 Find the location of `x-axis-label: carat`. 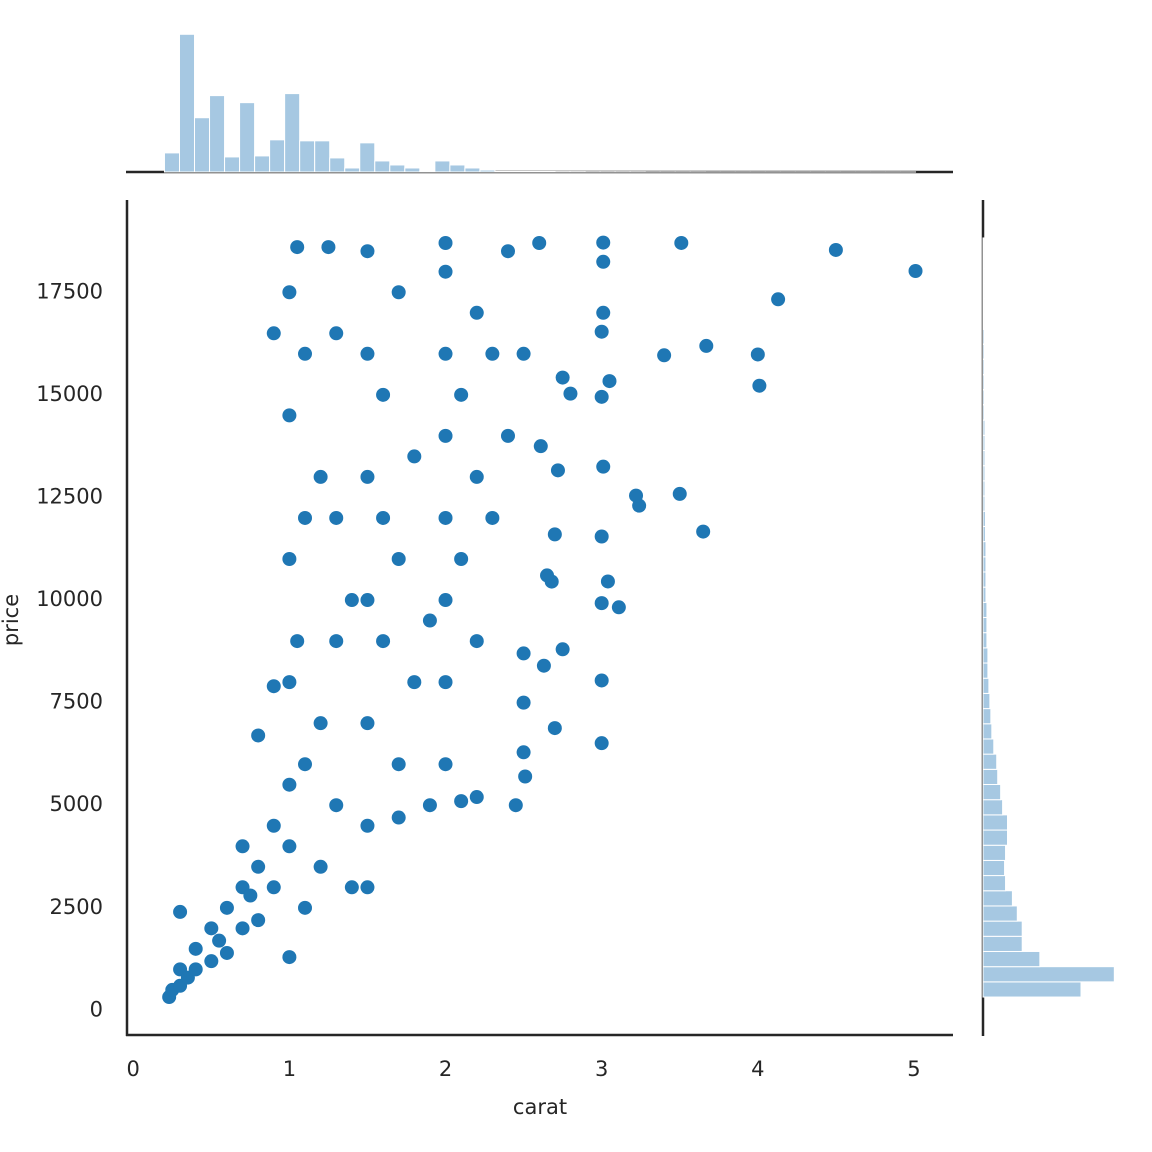

x-axis-label: carat is located at coordinates (540, 1107).